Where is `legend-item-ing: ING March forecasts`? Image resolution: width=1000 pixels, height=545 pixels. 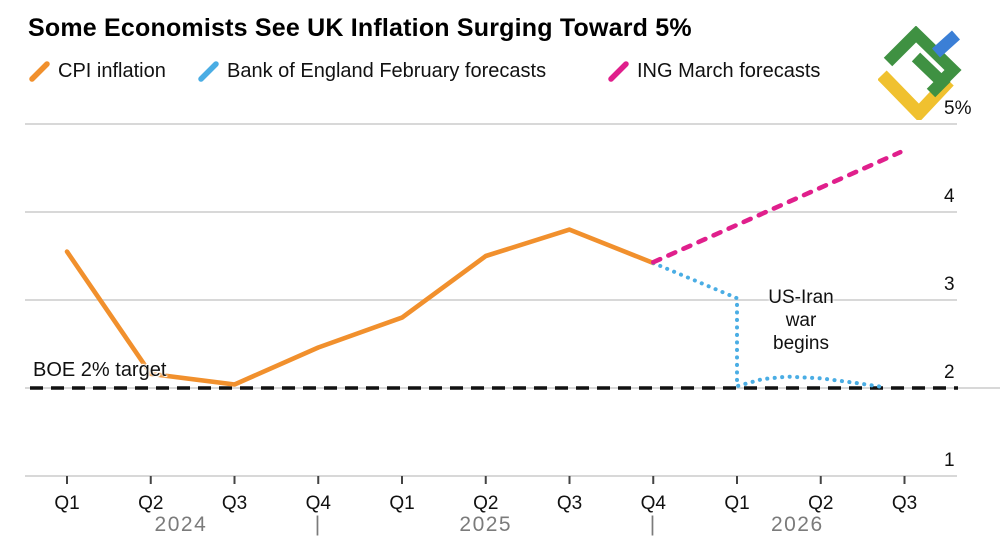
legend-item-ing: ING March forecasts is located at coordinates (713, 71).